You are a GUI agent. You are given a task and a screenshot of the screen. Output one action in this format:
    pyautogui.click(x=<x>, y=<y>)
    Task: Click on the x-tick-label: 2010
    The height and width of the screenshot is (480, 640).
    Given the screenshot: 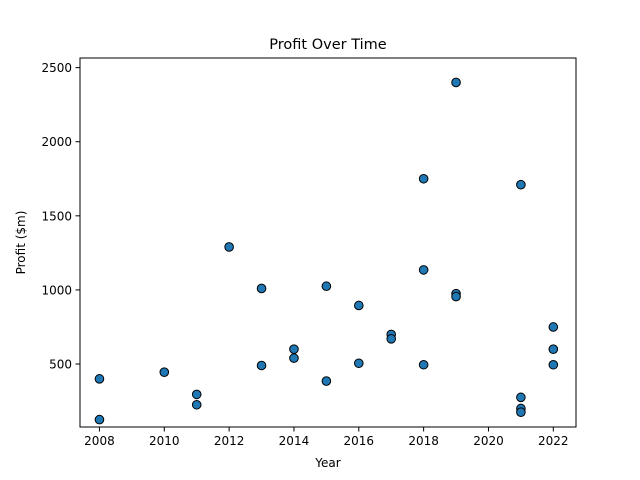 What is the action you would take?
    pyautogui.click(x=164, y=441)
    